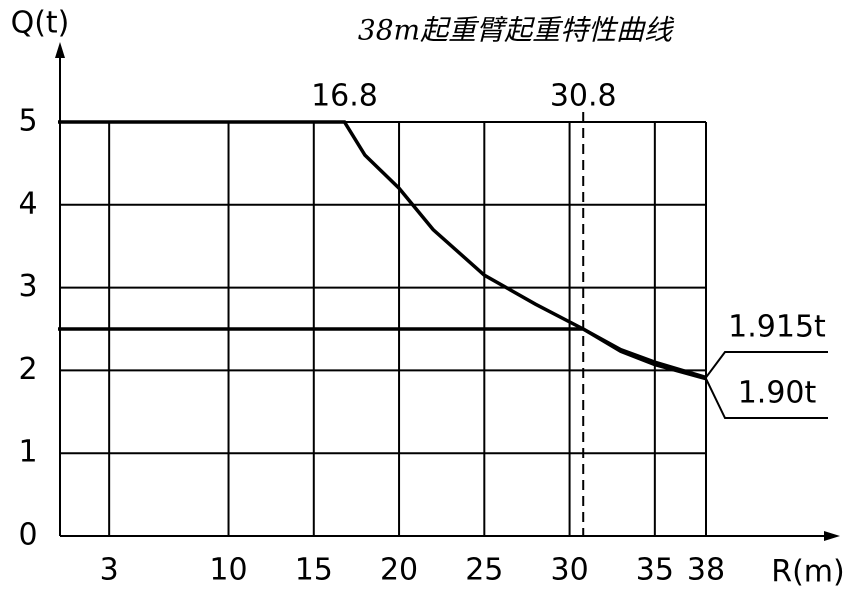 The width and height of the screenshot is (860, 600). Describe the element at coordinates (27, 121) in the screenshot. I see `y-tick-label: 5` at that location.